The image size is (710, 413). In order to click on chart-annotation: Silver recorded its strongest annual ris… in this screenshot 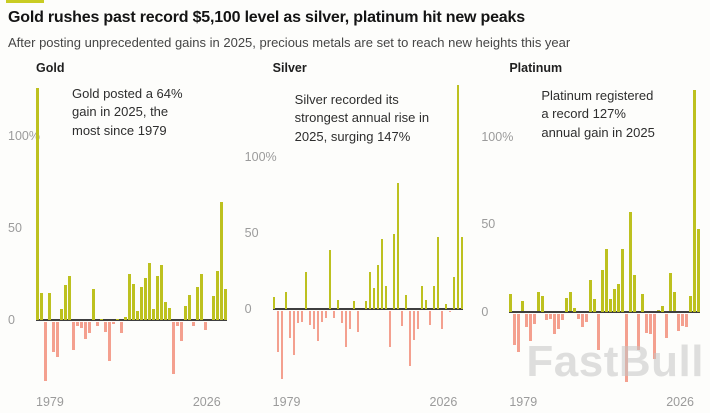, I will do `click(362, 117)`.